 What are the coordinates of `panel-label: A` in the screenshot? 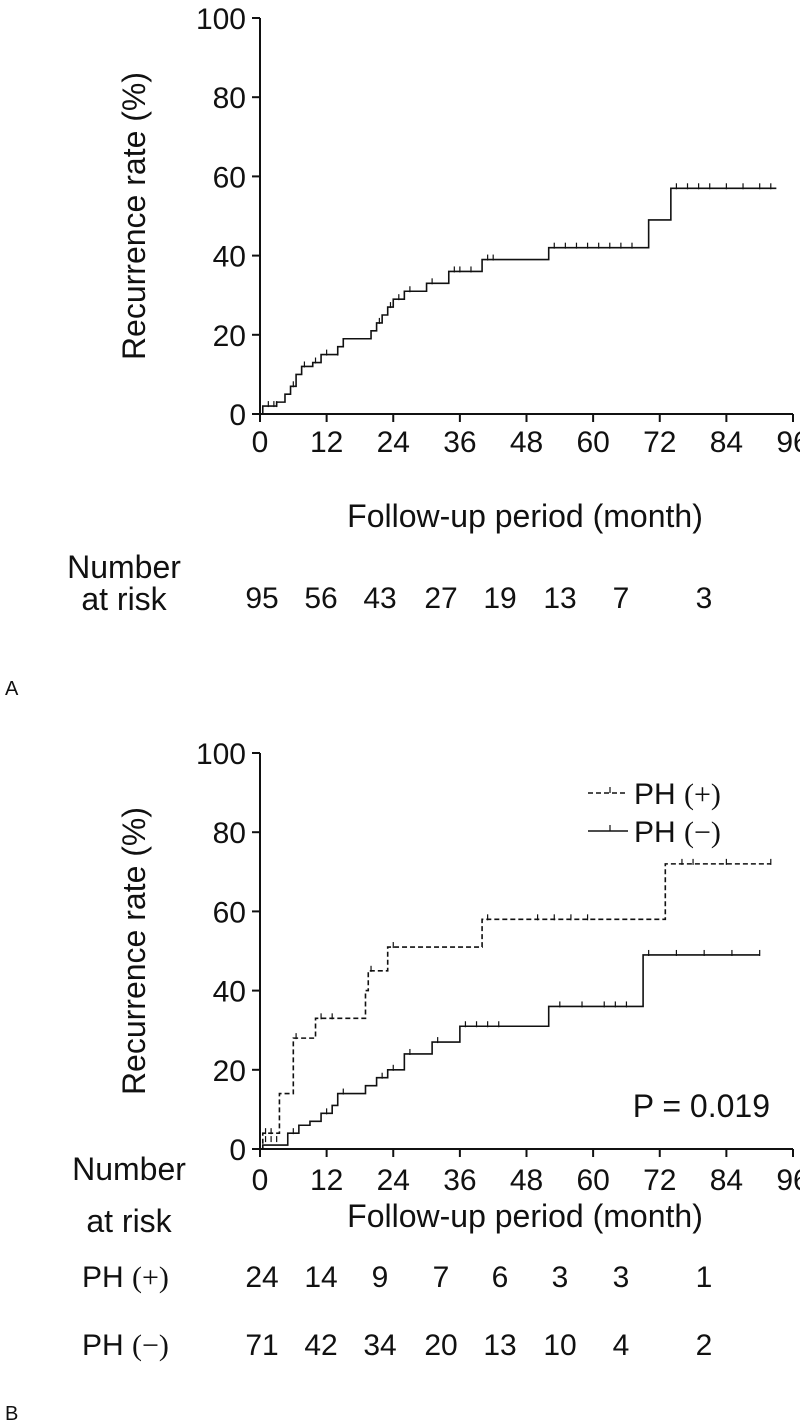 It's located at (12, 689).